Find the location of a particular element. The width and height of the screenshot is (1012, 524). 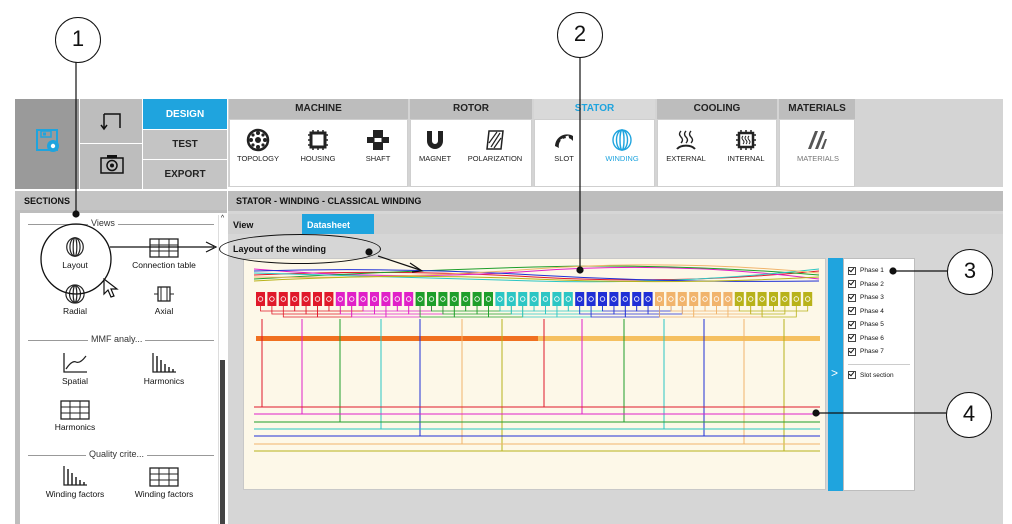

undo-tile is located at coordinates (111, 121).